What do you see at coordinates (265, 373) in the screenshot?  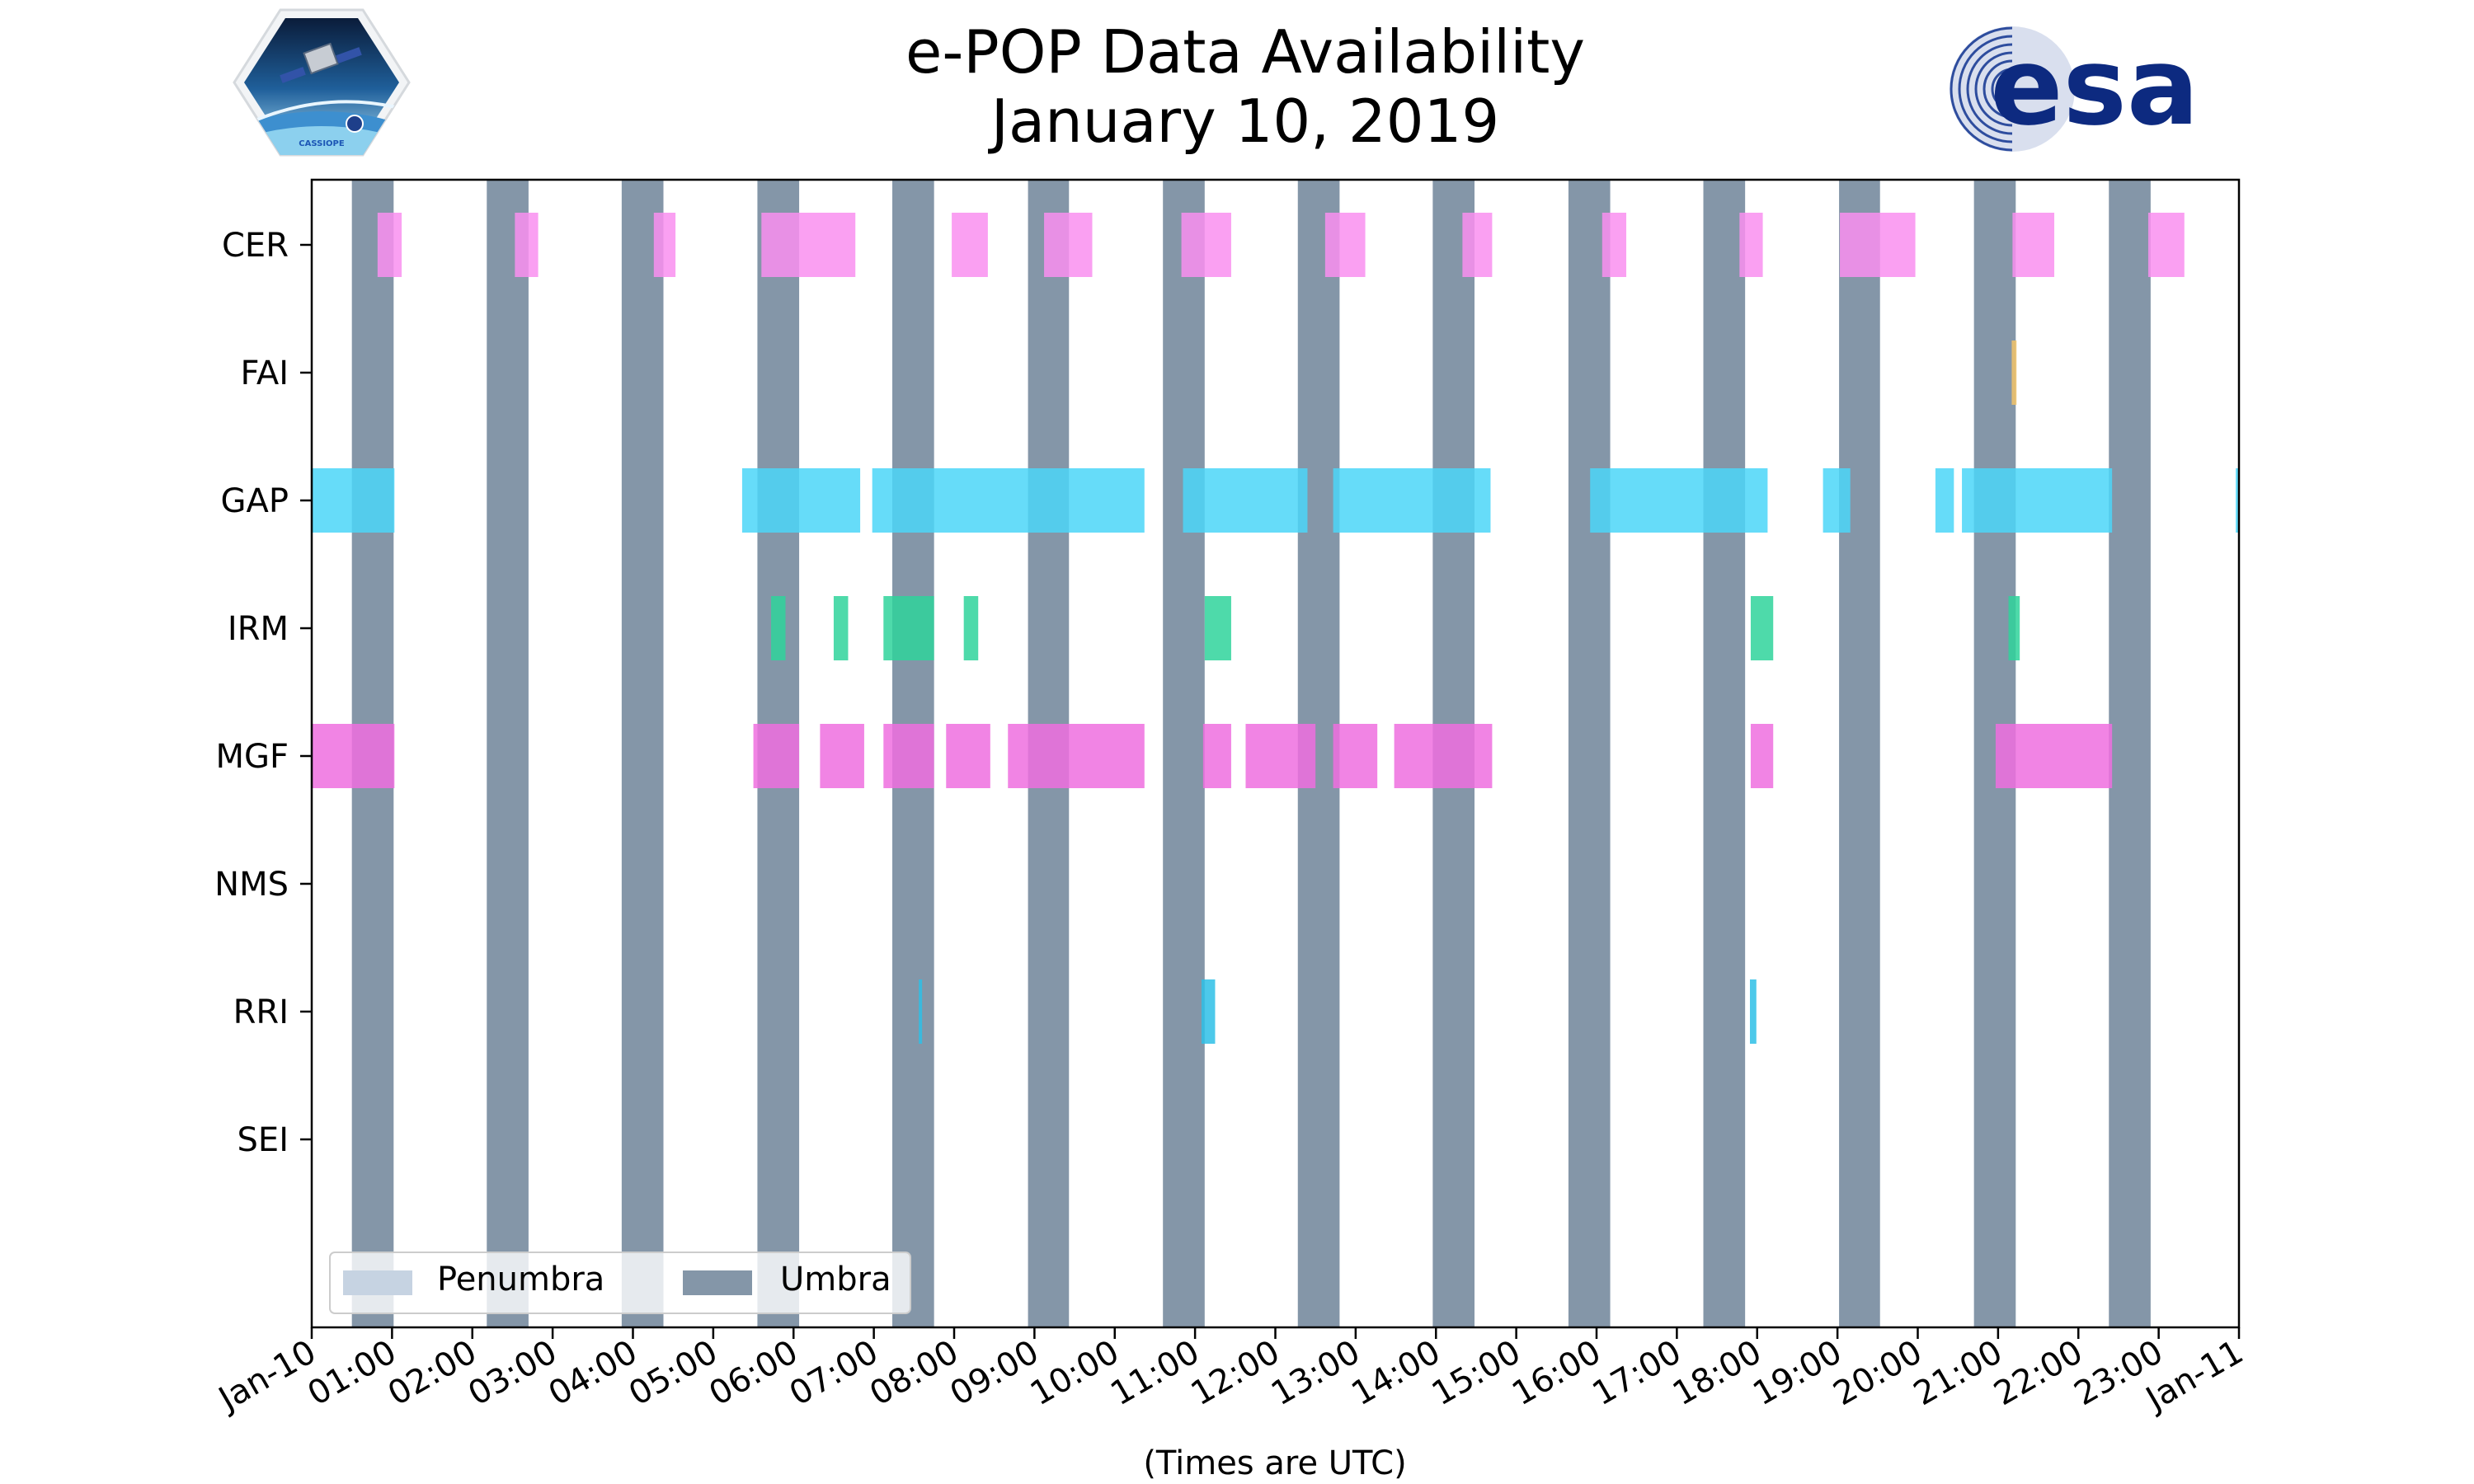 I see `y-tick-label-fai: FAI` at bounding box center [265, 373].